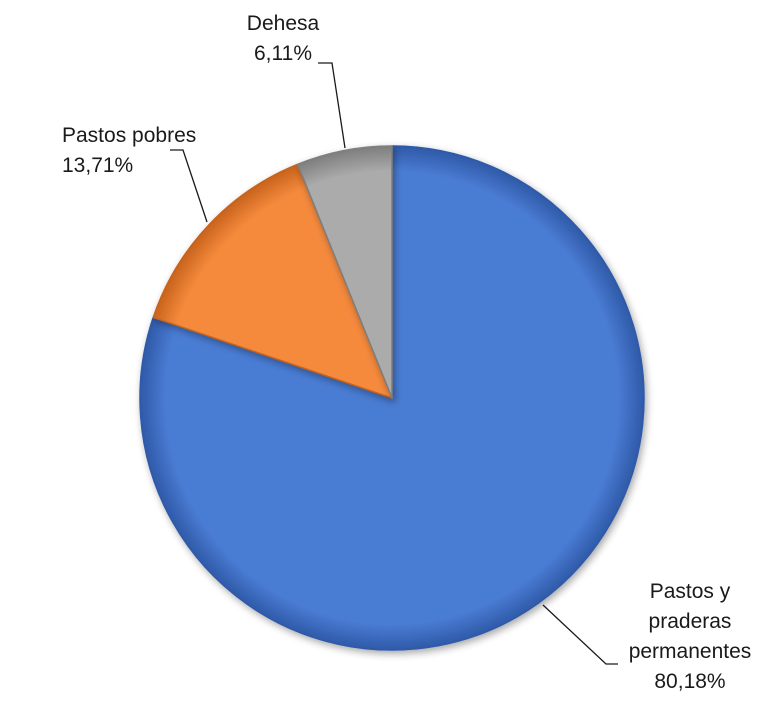 This screenshot has height=702, width=767. What do you see at coordinates (690, 621) in the screenshot?
I see `slice-name-label: praderas` at bounding box center [690, 621].